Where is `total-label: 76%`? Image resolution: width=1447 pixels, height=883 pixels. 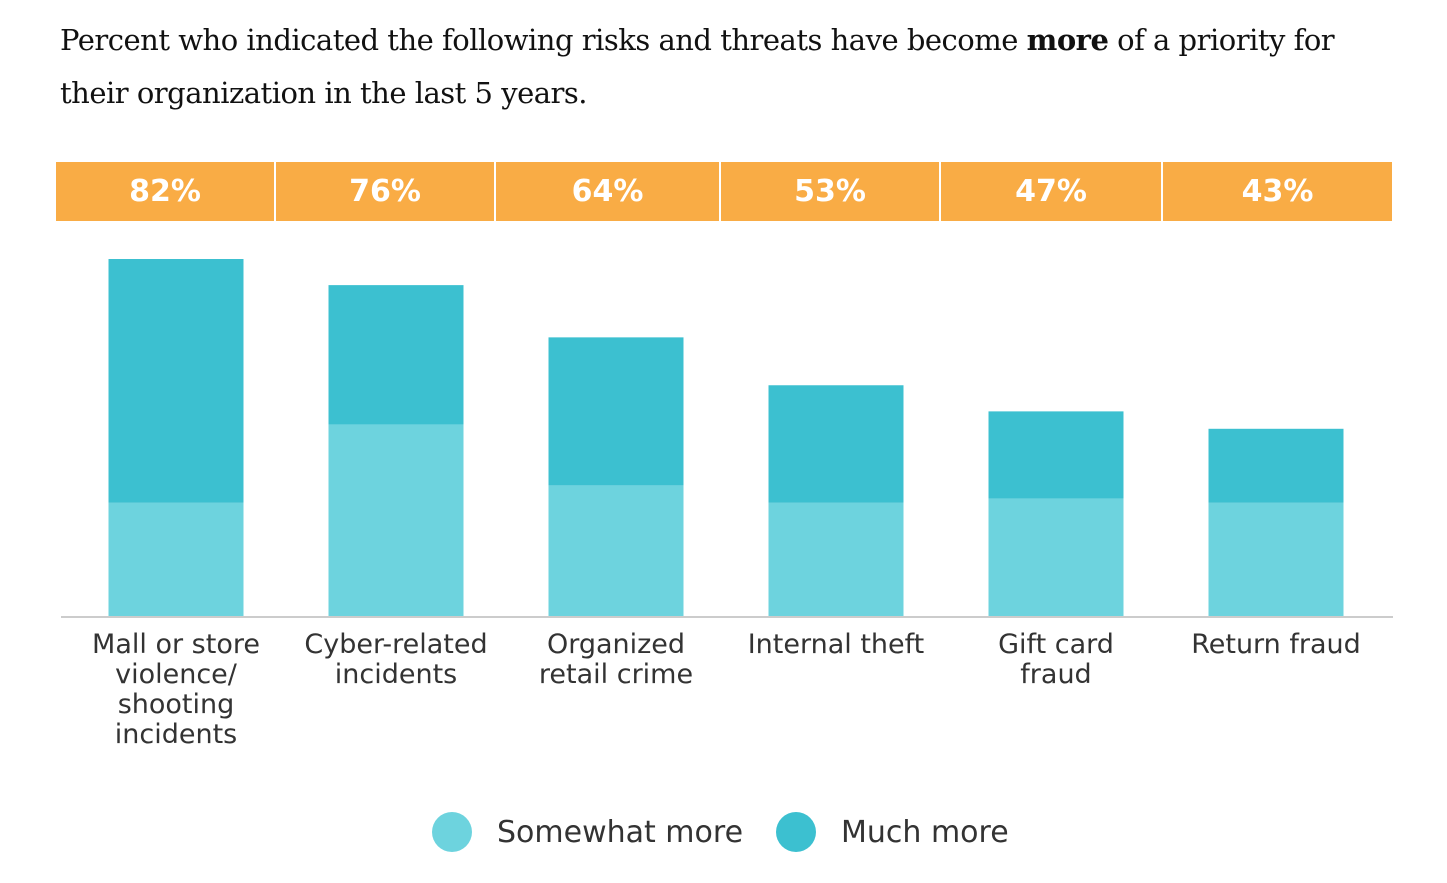
total-label: 76% is located at coordinates (385, 191).